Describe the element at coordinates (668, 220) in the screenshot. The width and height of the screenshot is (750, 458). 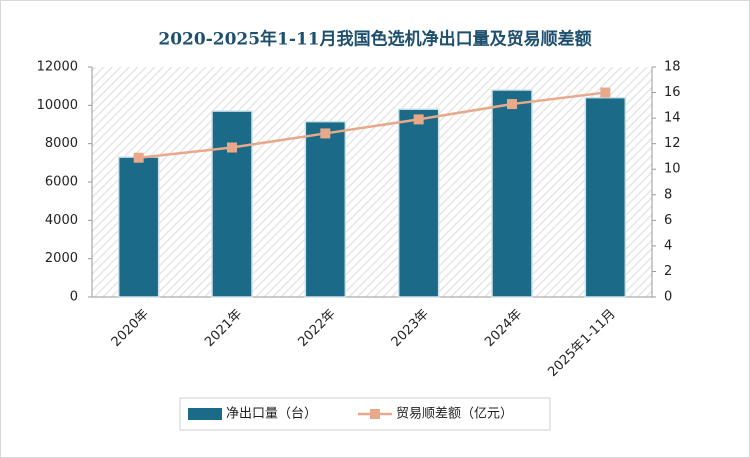
I see `y2-tick-label: 6` at that location.